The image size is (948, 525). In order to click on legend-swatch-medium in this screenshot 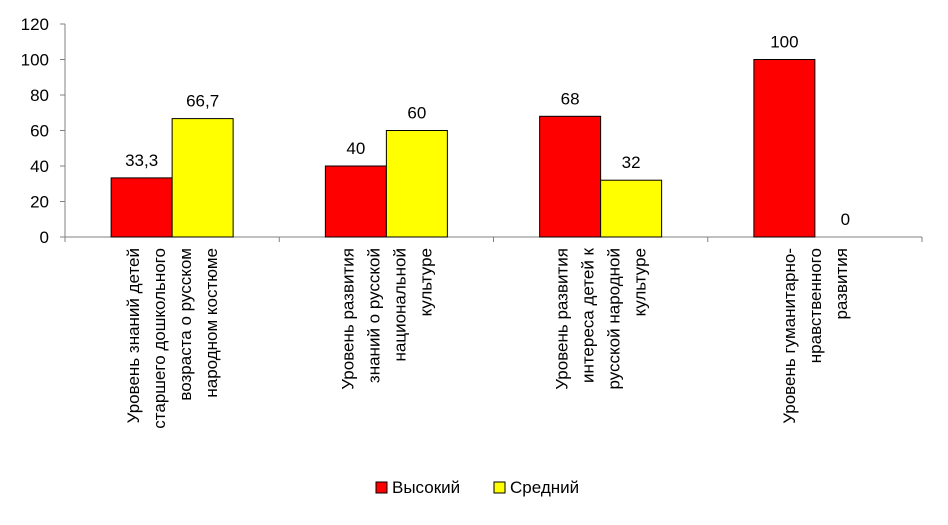, I will do `click(499, 487)`.